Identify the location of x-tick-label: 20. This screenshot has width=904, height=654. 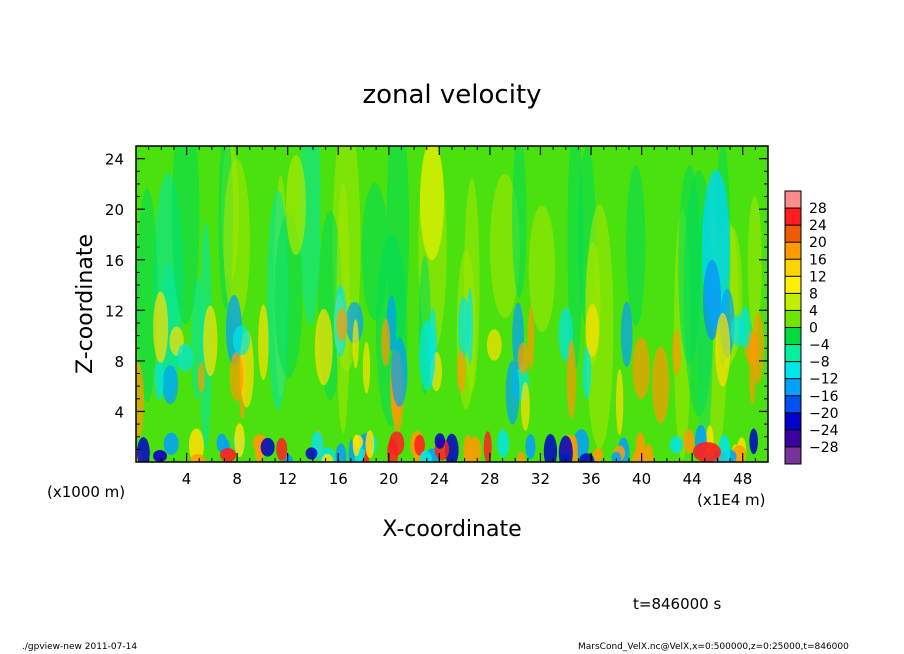
(388, 479).